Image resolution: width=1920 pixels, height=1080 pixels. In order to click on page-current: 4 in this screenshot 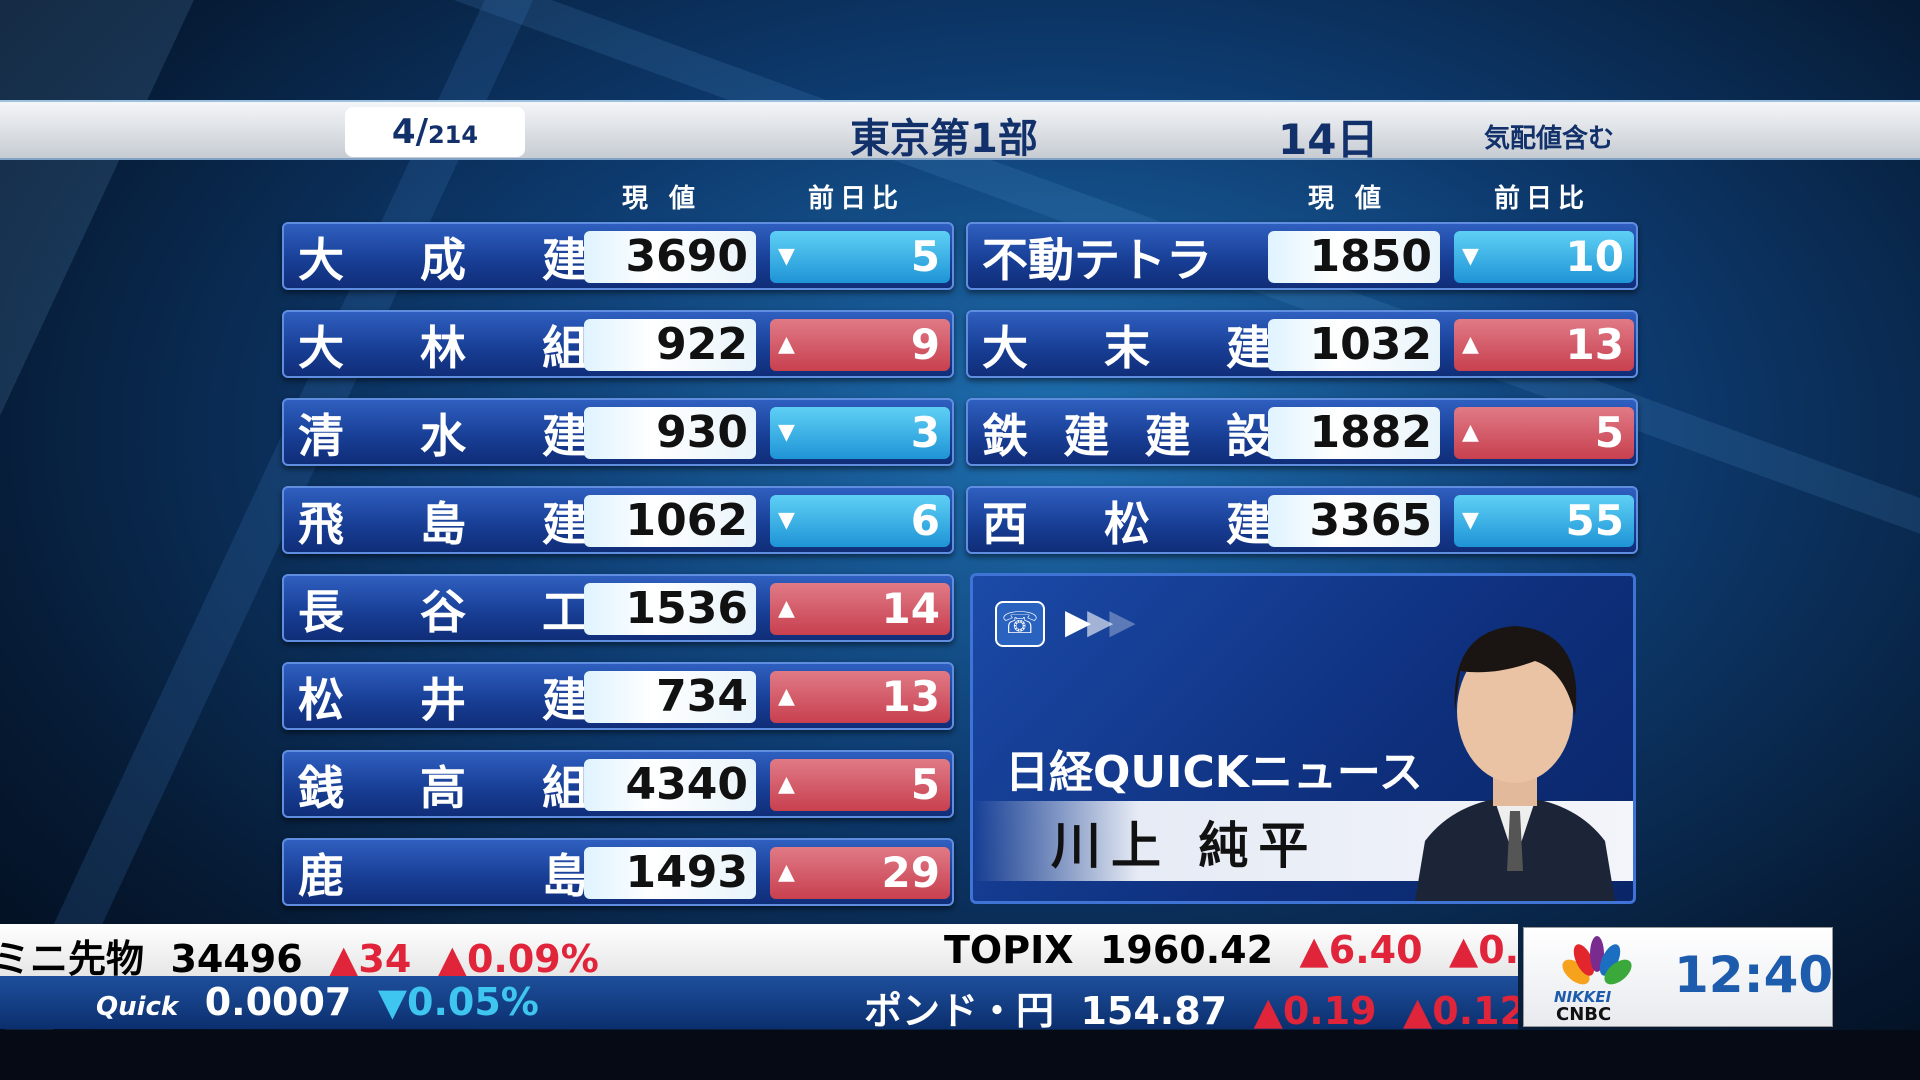, I will do `click(403, 132)`.